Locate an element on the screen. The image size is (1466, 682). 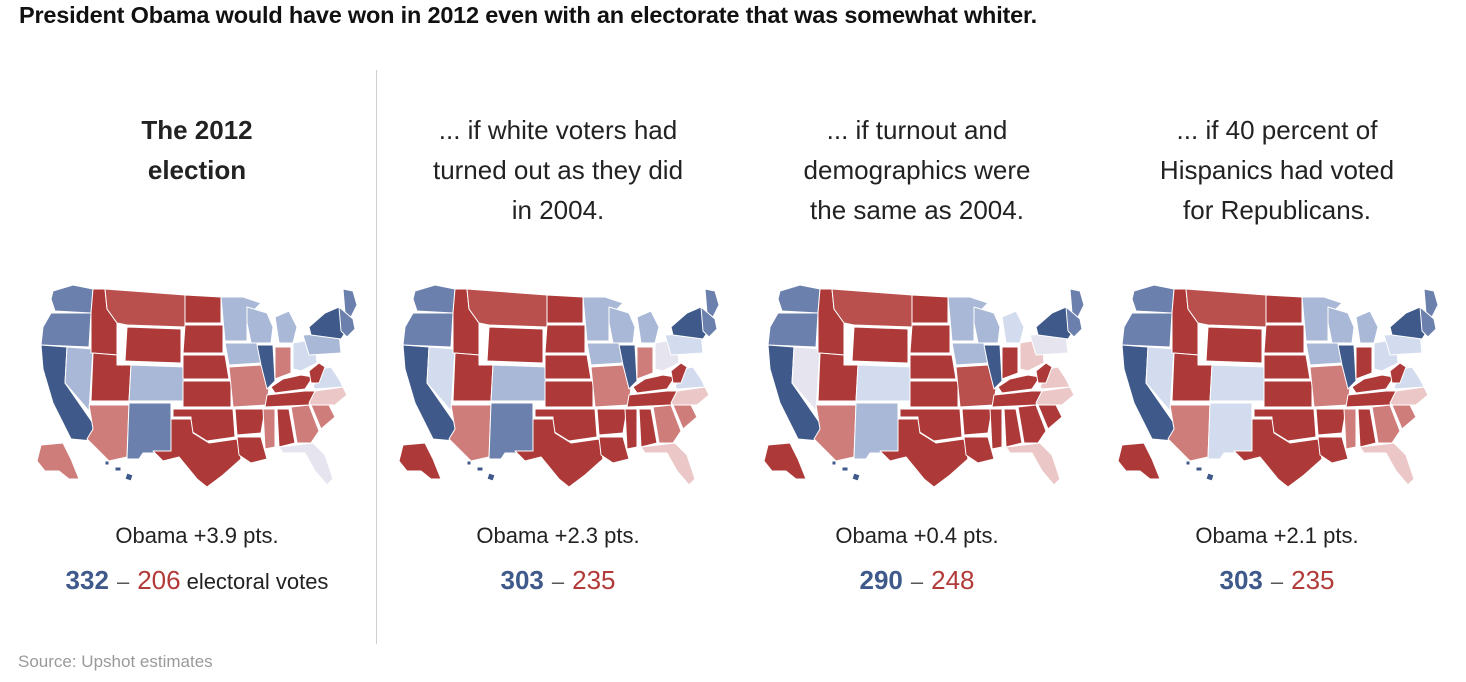
popular-vote-margin: Obama +2.1 pts. is located at coordinates (1277, 535).